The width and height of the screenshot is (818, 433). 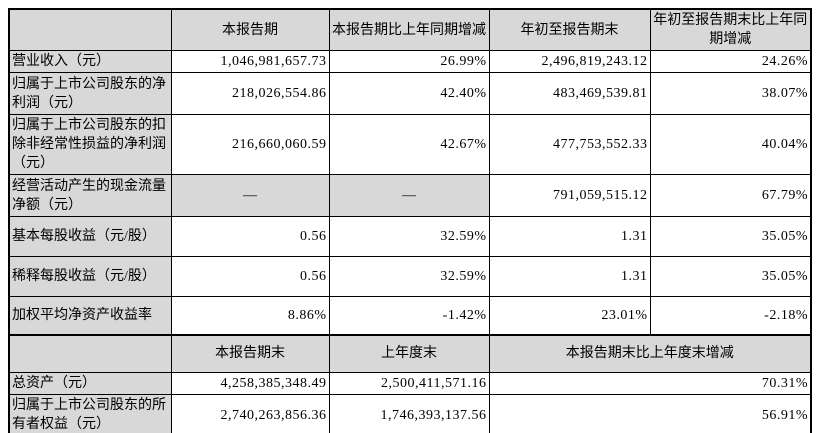 I want to click on row-label: 营业收入（元）, so click(x=90, y=61).